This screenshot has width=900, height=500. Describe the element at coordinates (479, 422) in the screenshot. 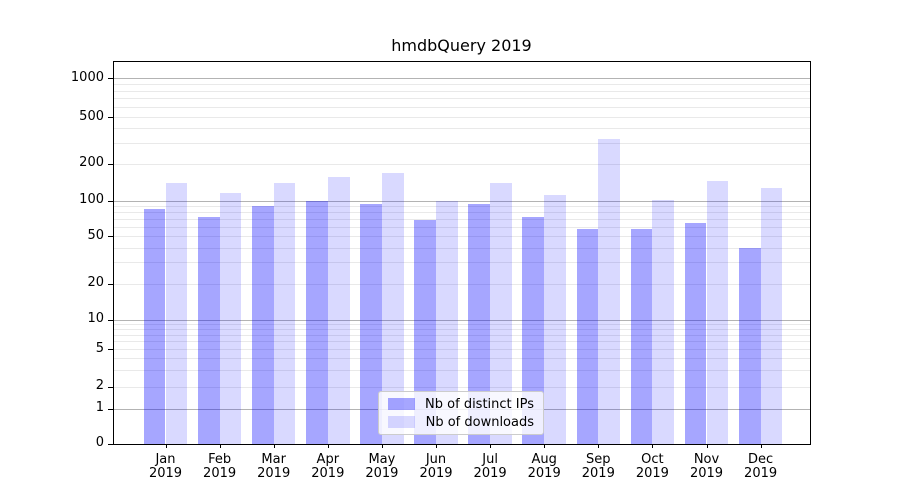

I see `legend-label-downloads: Nb of downloads` at that location.